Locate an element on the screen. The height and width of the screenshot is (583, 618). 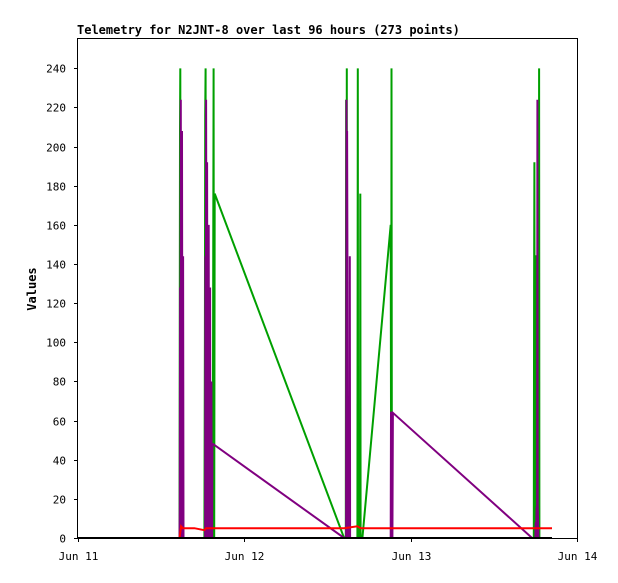
y-tick-label: 120 is located at coordinates (56, 304).